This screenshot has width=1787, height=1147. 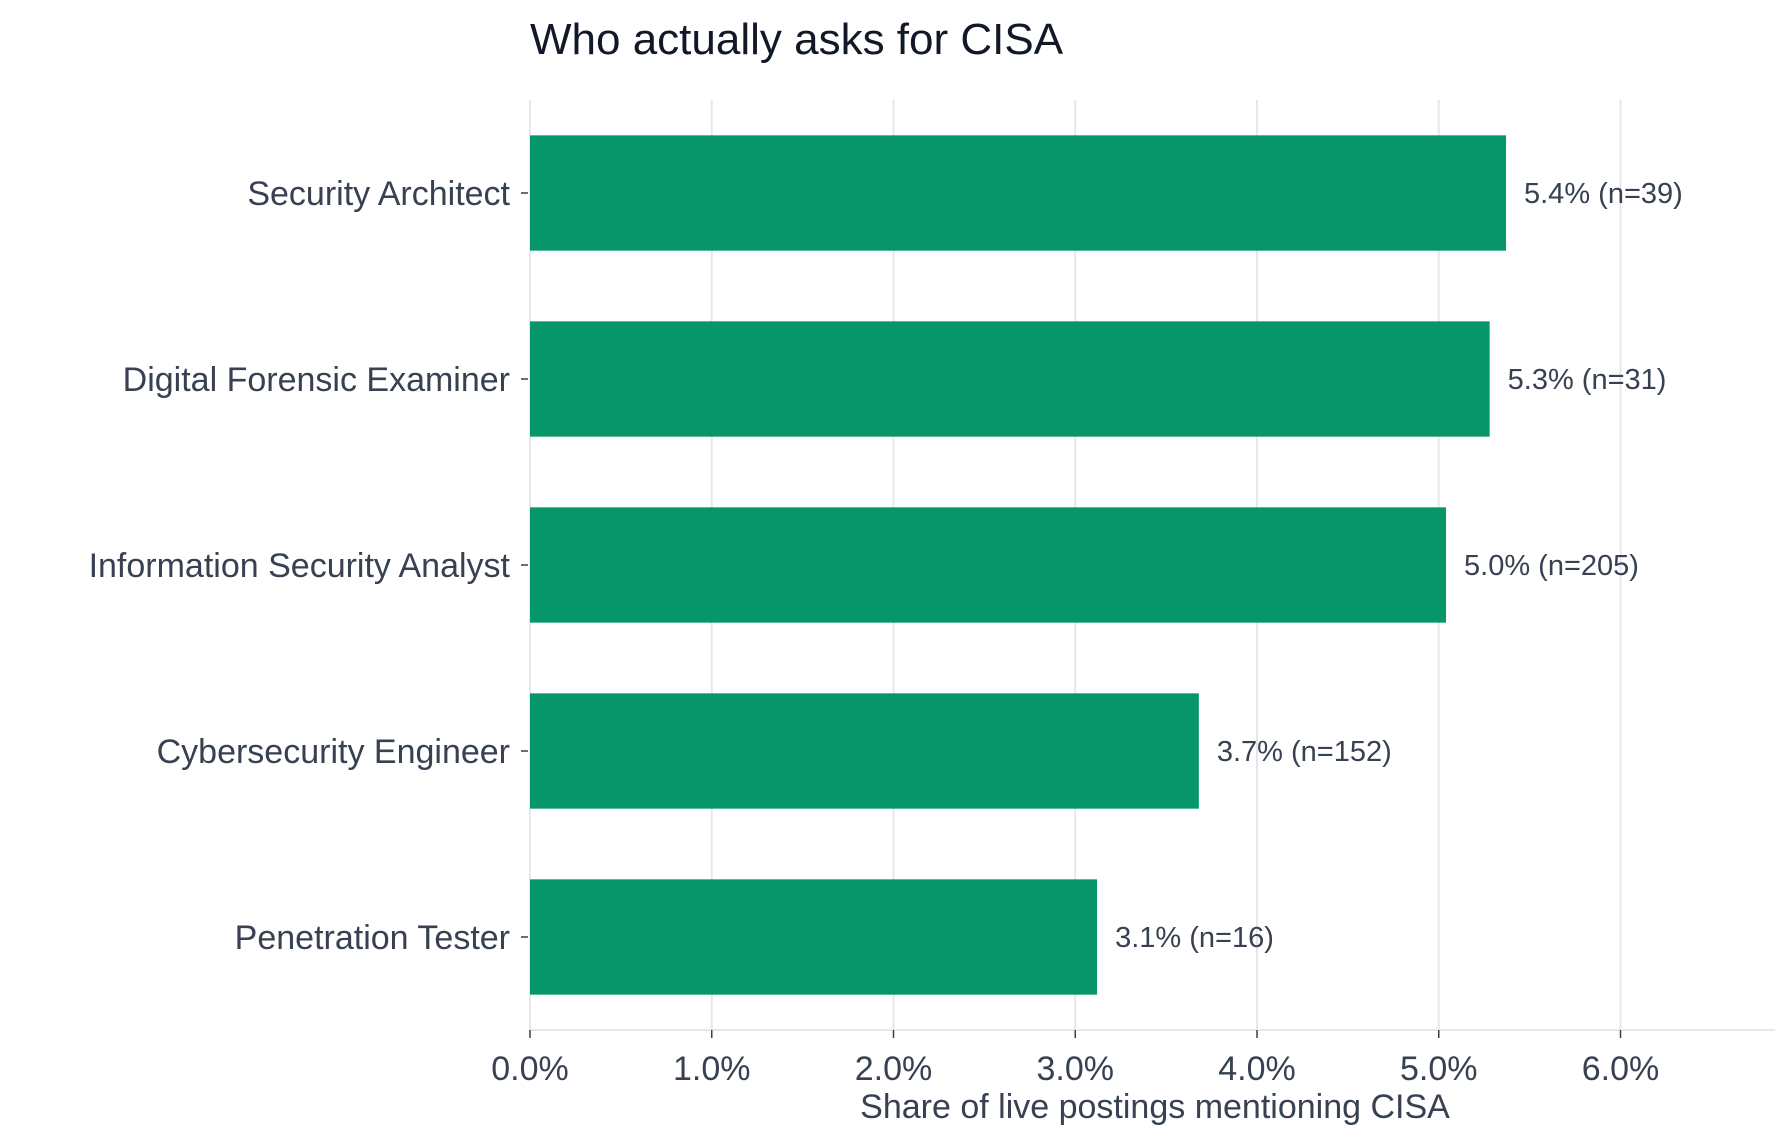 I want to click on value-label: 5.0% (n=205), so click(x=1551, y=566).